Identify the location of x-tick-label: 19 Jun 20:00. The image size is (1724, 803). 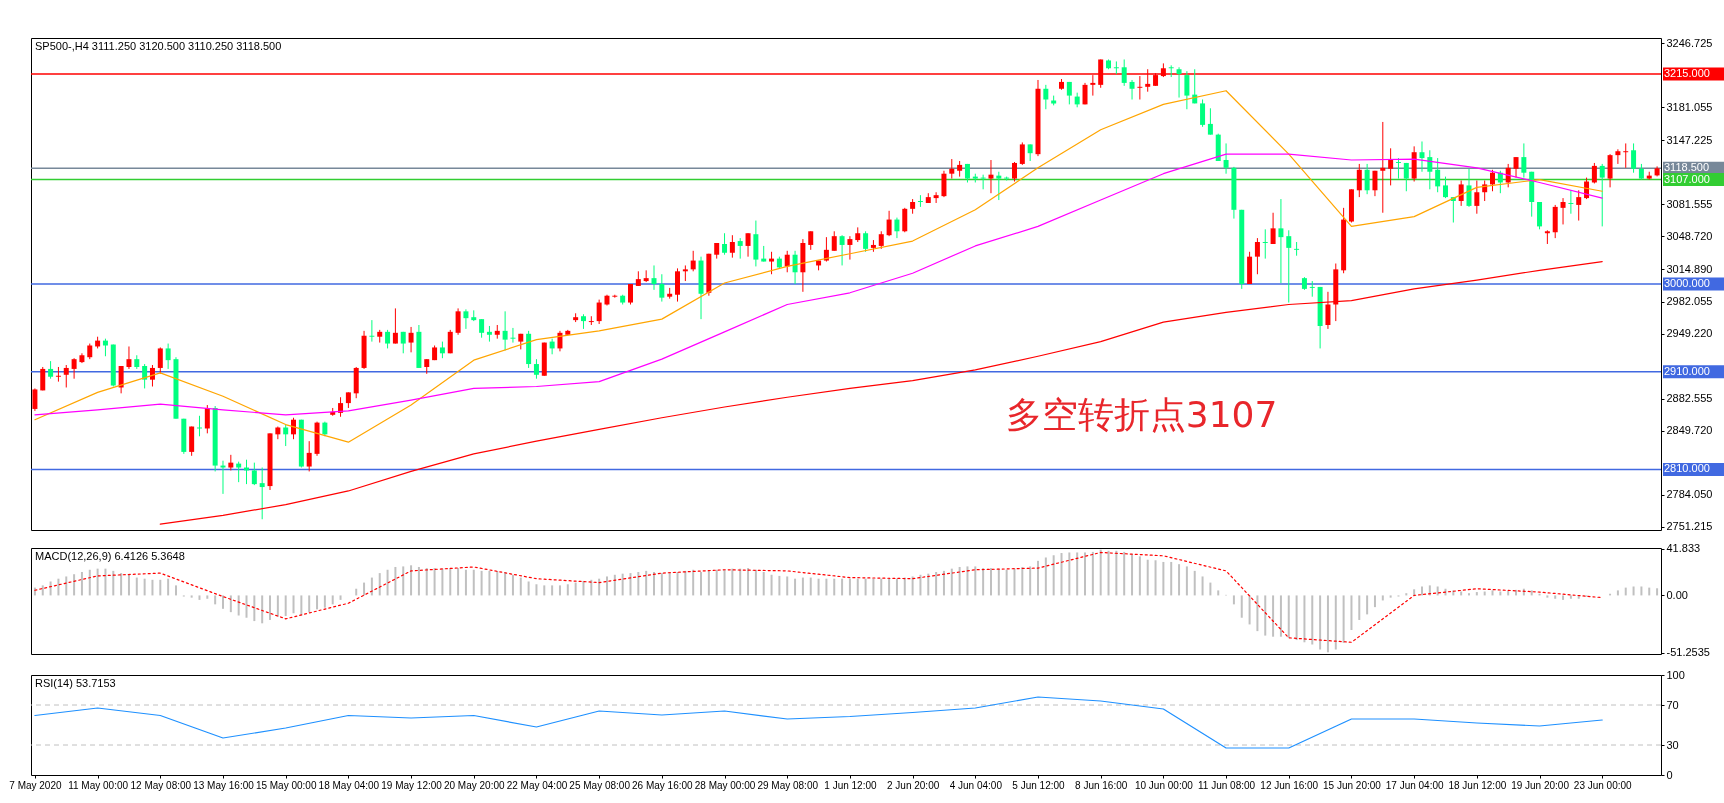
(1540, 785).